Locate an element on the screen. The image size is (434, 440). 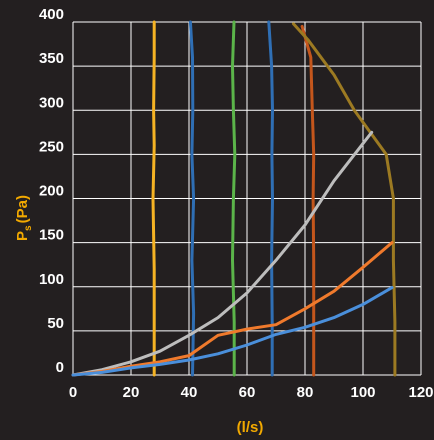
y-axis-title-main: P is located at coordinates (22, 236).